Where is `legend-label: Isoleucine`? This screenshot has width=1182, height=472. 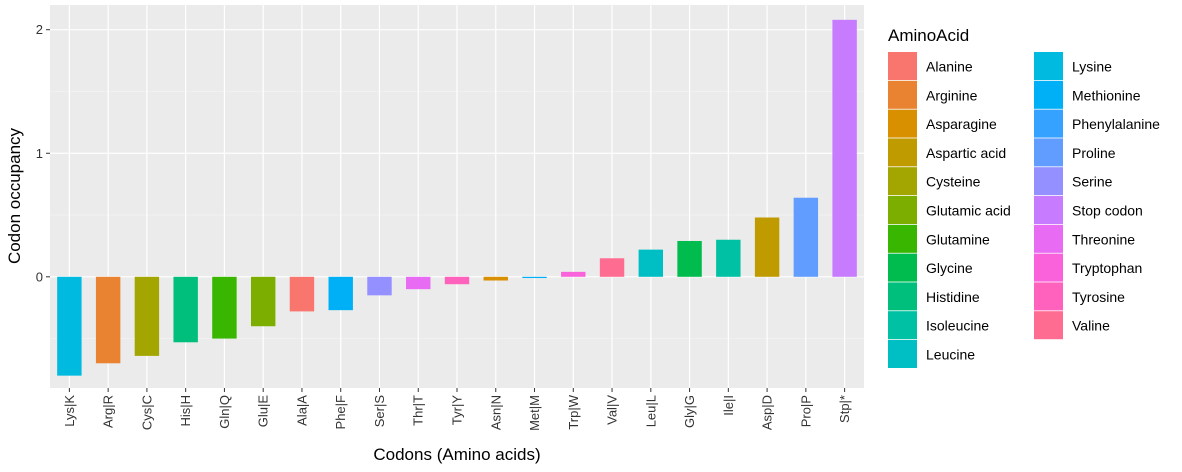
legend-label: Isoleucine is located at coordinates (957, 326).